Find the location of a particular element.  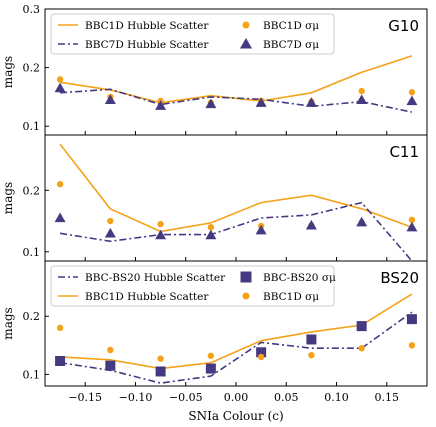

panel-label-bs20: BS20 is located at coordinates (399, 278).